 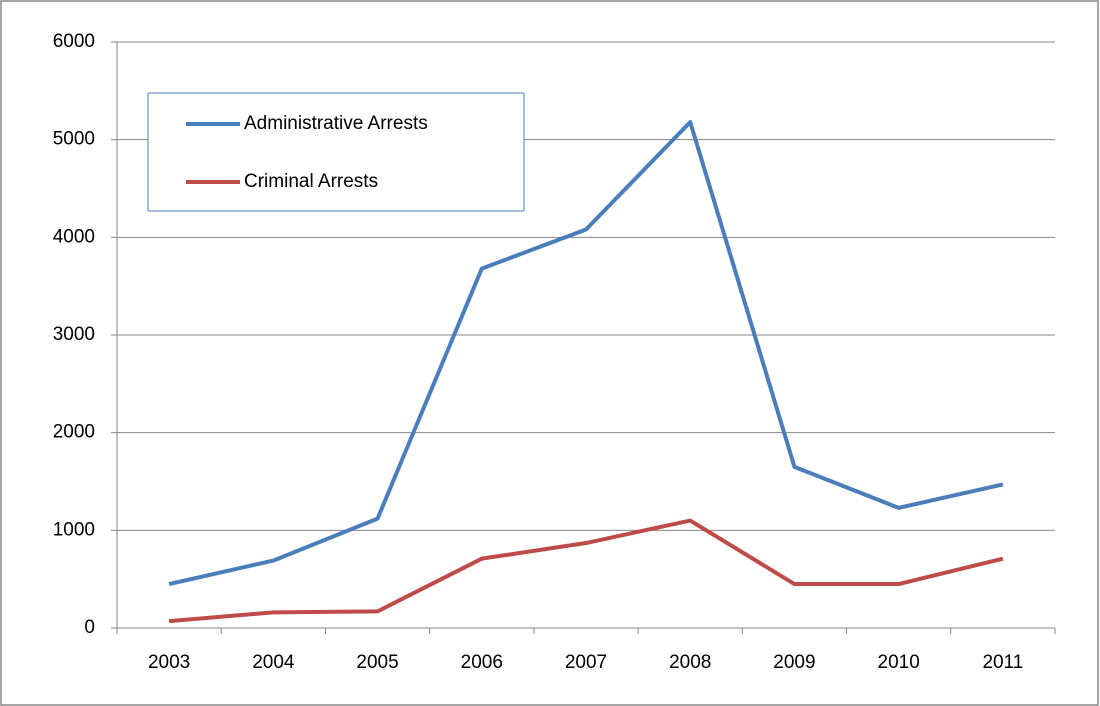 What do you see at coordinates (311, 181) in the screenshot?
I see `legend-label: Criminal Arrests` at bounding box center [311, 181].